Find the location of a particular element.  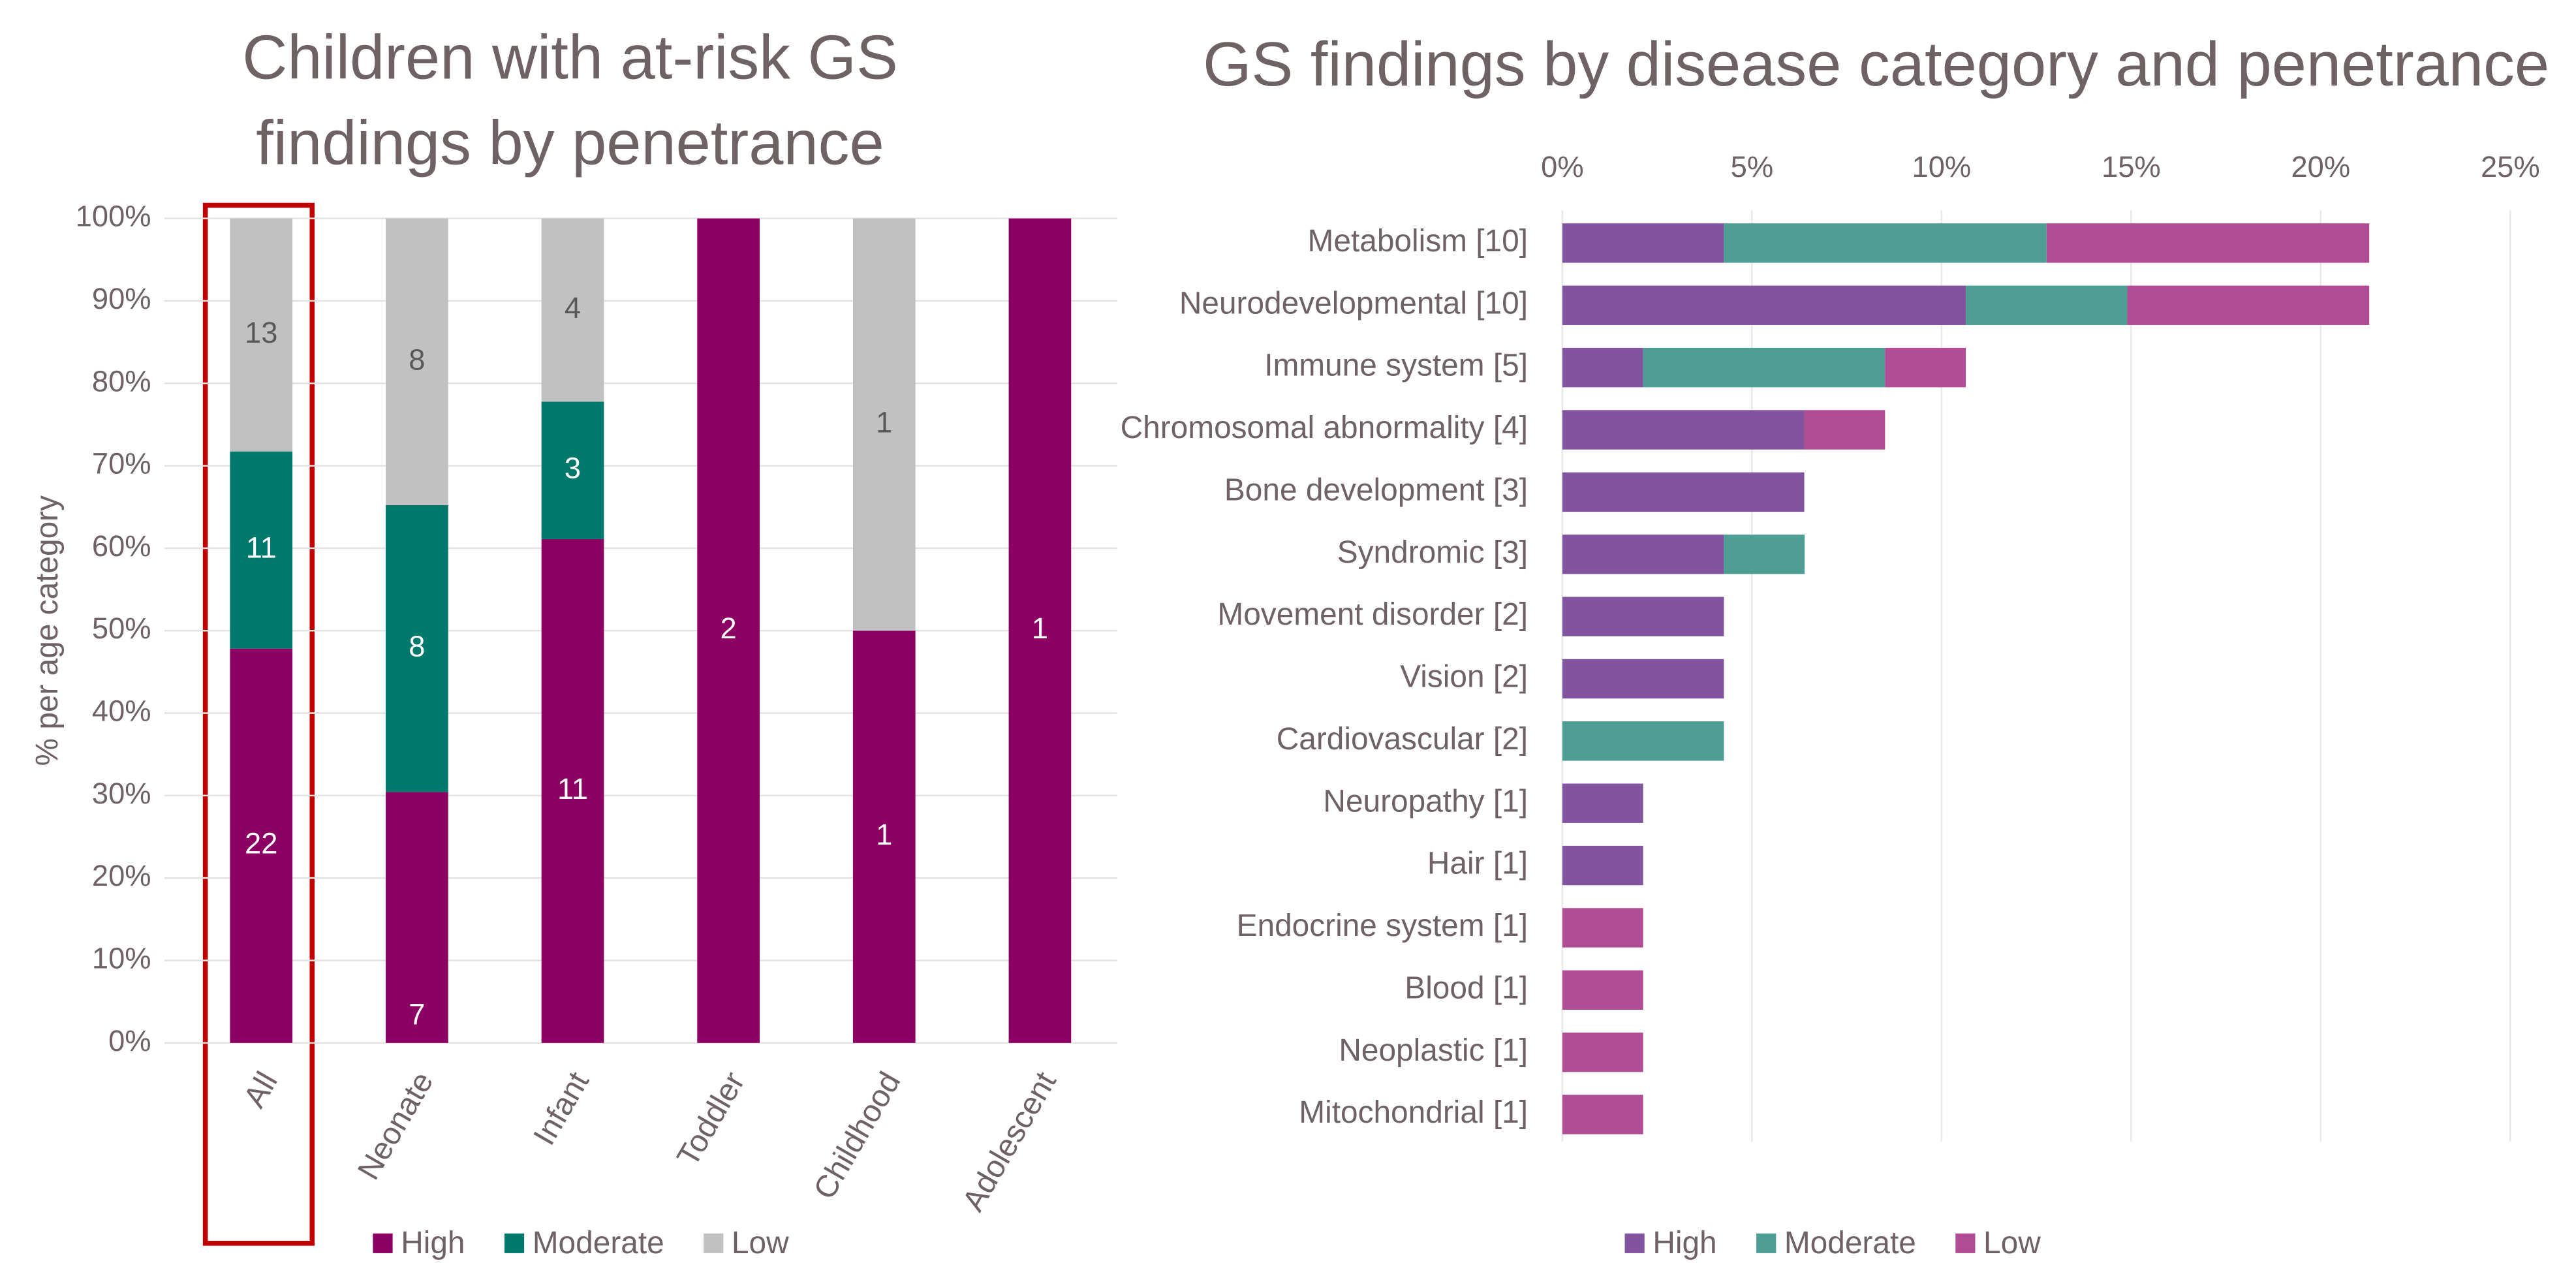

y-tick-label: Bone development [3] is located at coordinates (1376, 490).